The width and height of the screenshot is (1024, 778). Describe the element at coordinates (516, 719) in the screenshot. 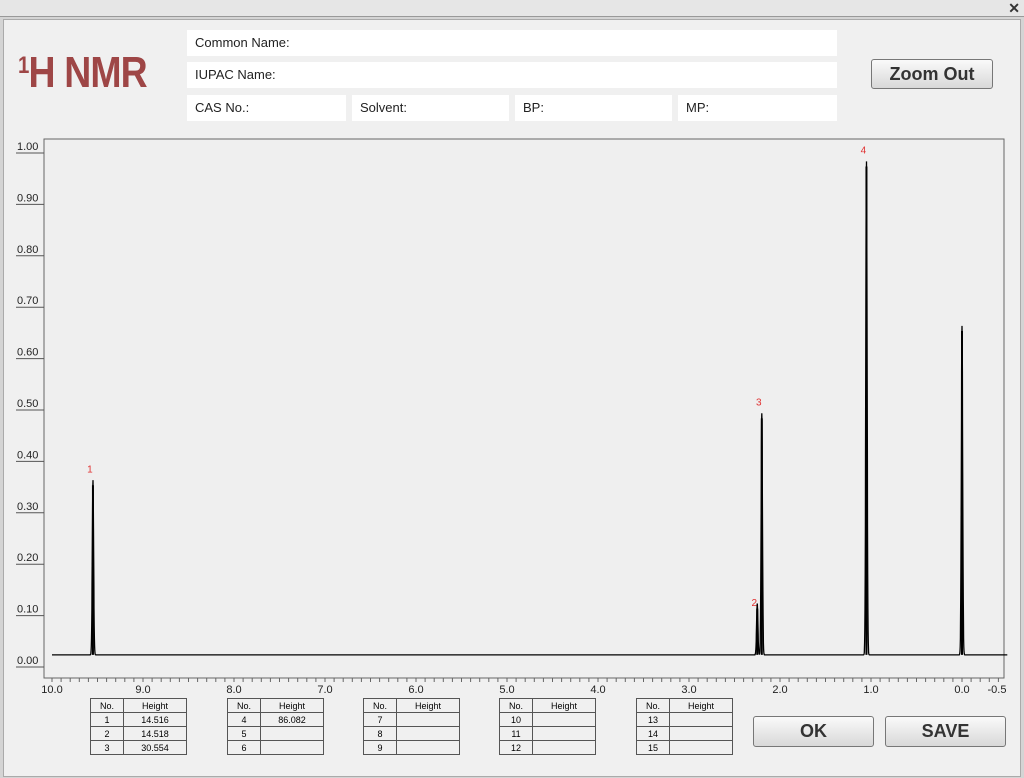

I see `peak-number: 10` at that location.